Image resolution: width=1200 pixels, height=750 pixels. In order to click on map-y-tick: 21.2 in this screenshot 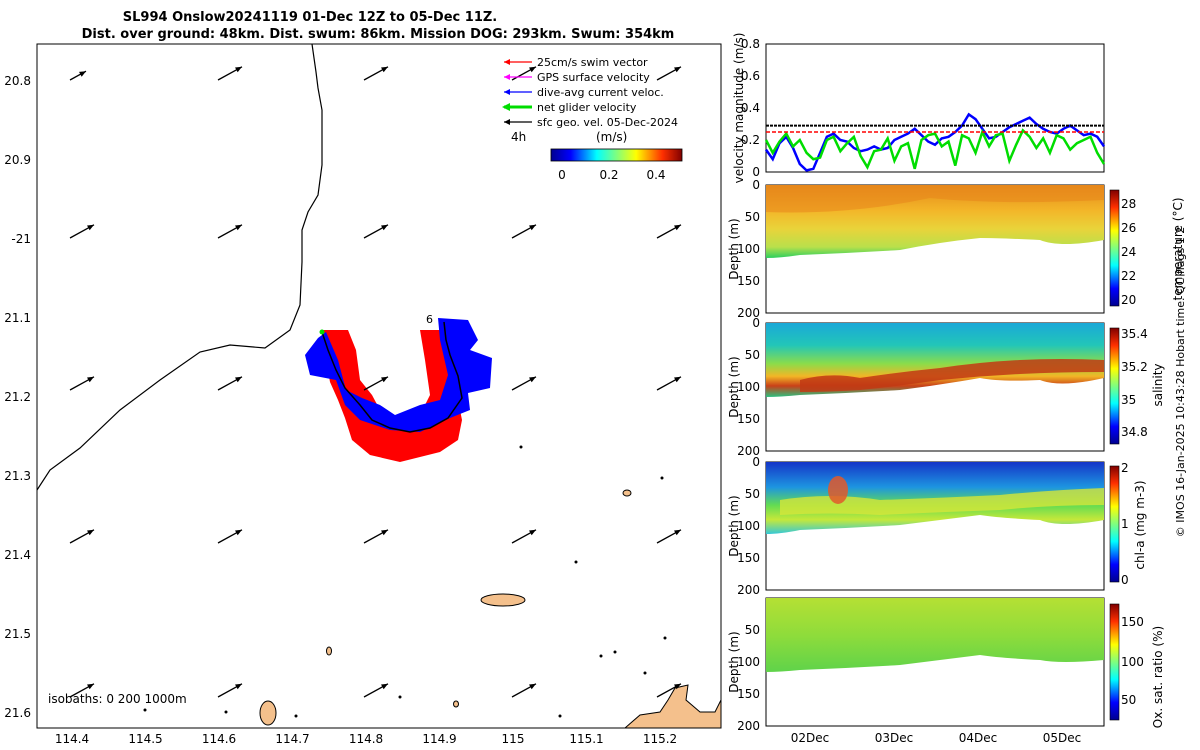, I will do `click(17, 397)`.